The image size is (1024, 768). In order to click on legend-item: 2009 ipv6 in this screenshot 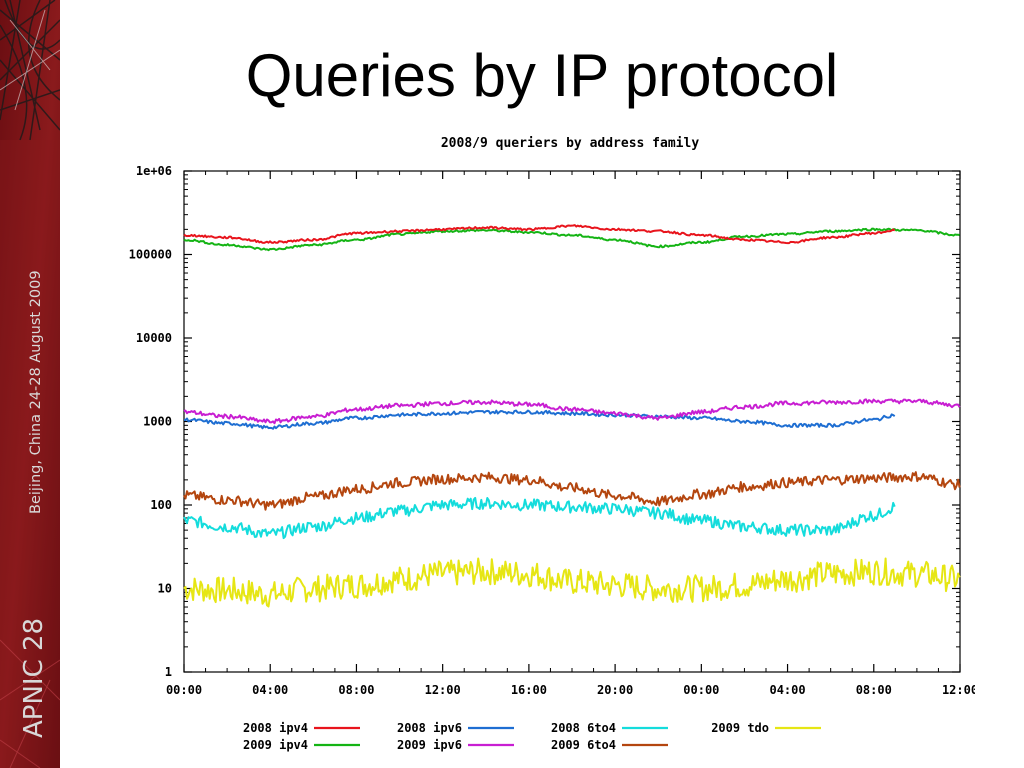, I will do `click(455, 745)`.